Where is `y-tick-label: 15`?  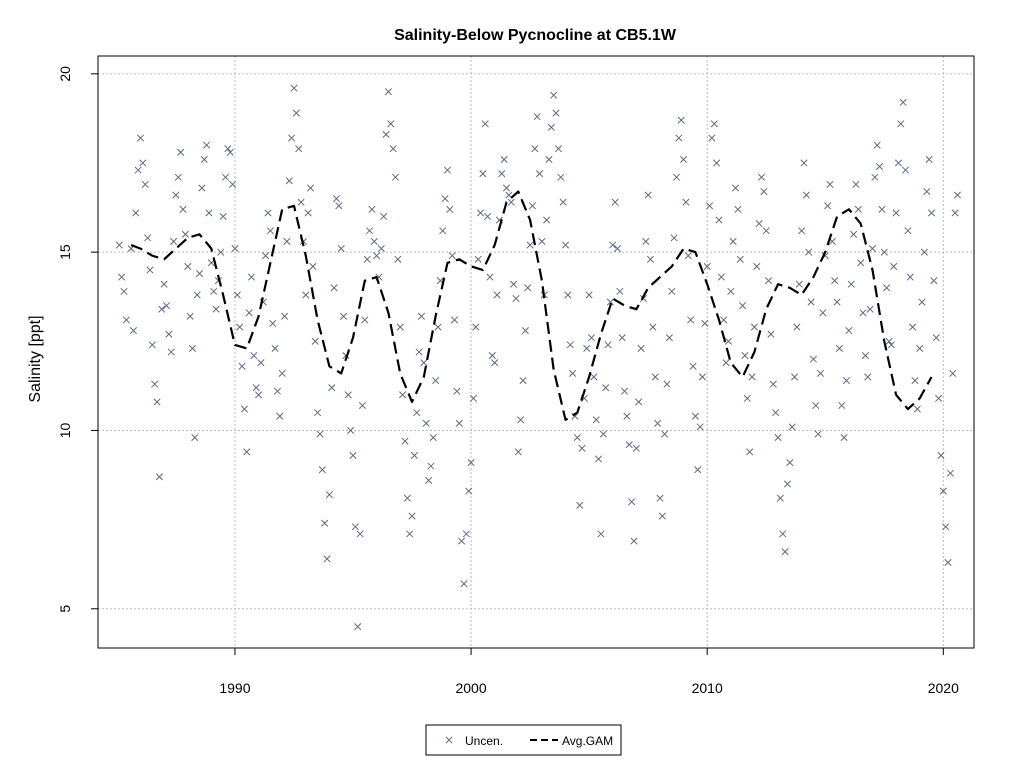 y-tick-label: 15 is located at coordinates (65, 252).